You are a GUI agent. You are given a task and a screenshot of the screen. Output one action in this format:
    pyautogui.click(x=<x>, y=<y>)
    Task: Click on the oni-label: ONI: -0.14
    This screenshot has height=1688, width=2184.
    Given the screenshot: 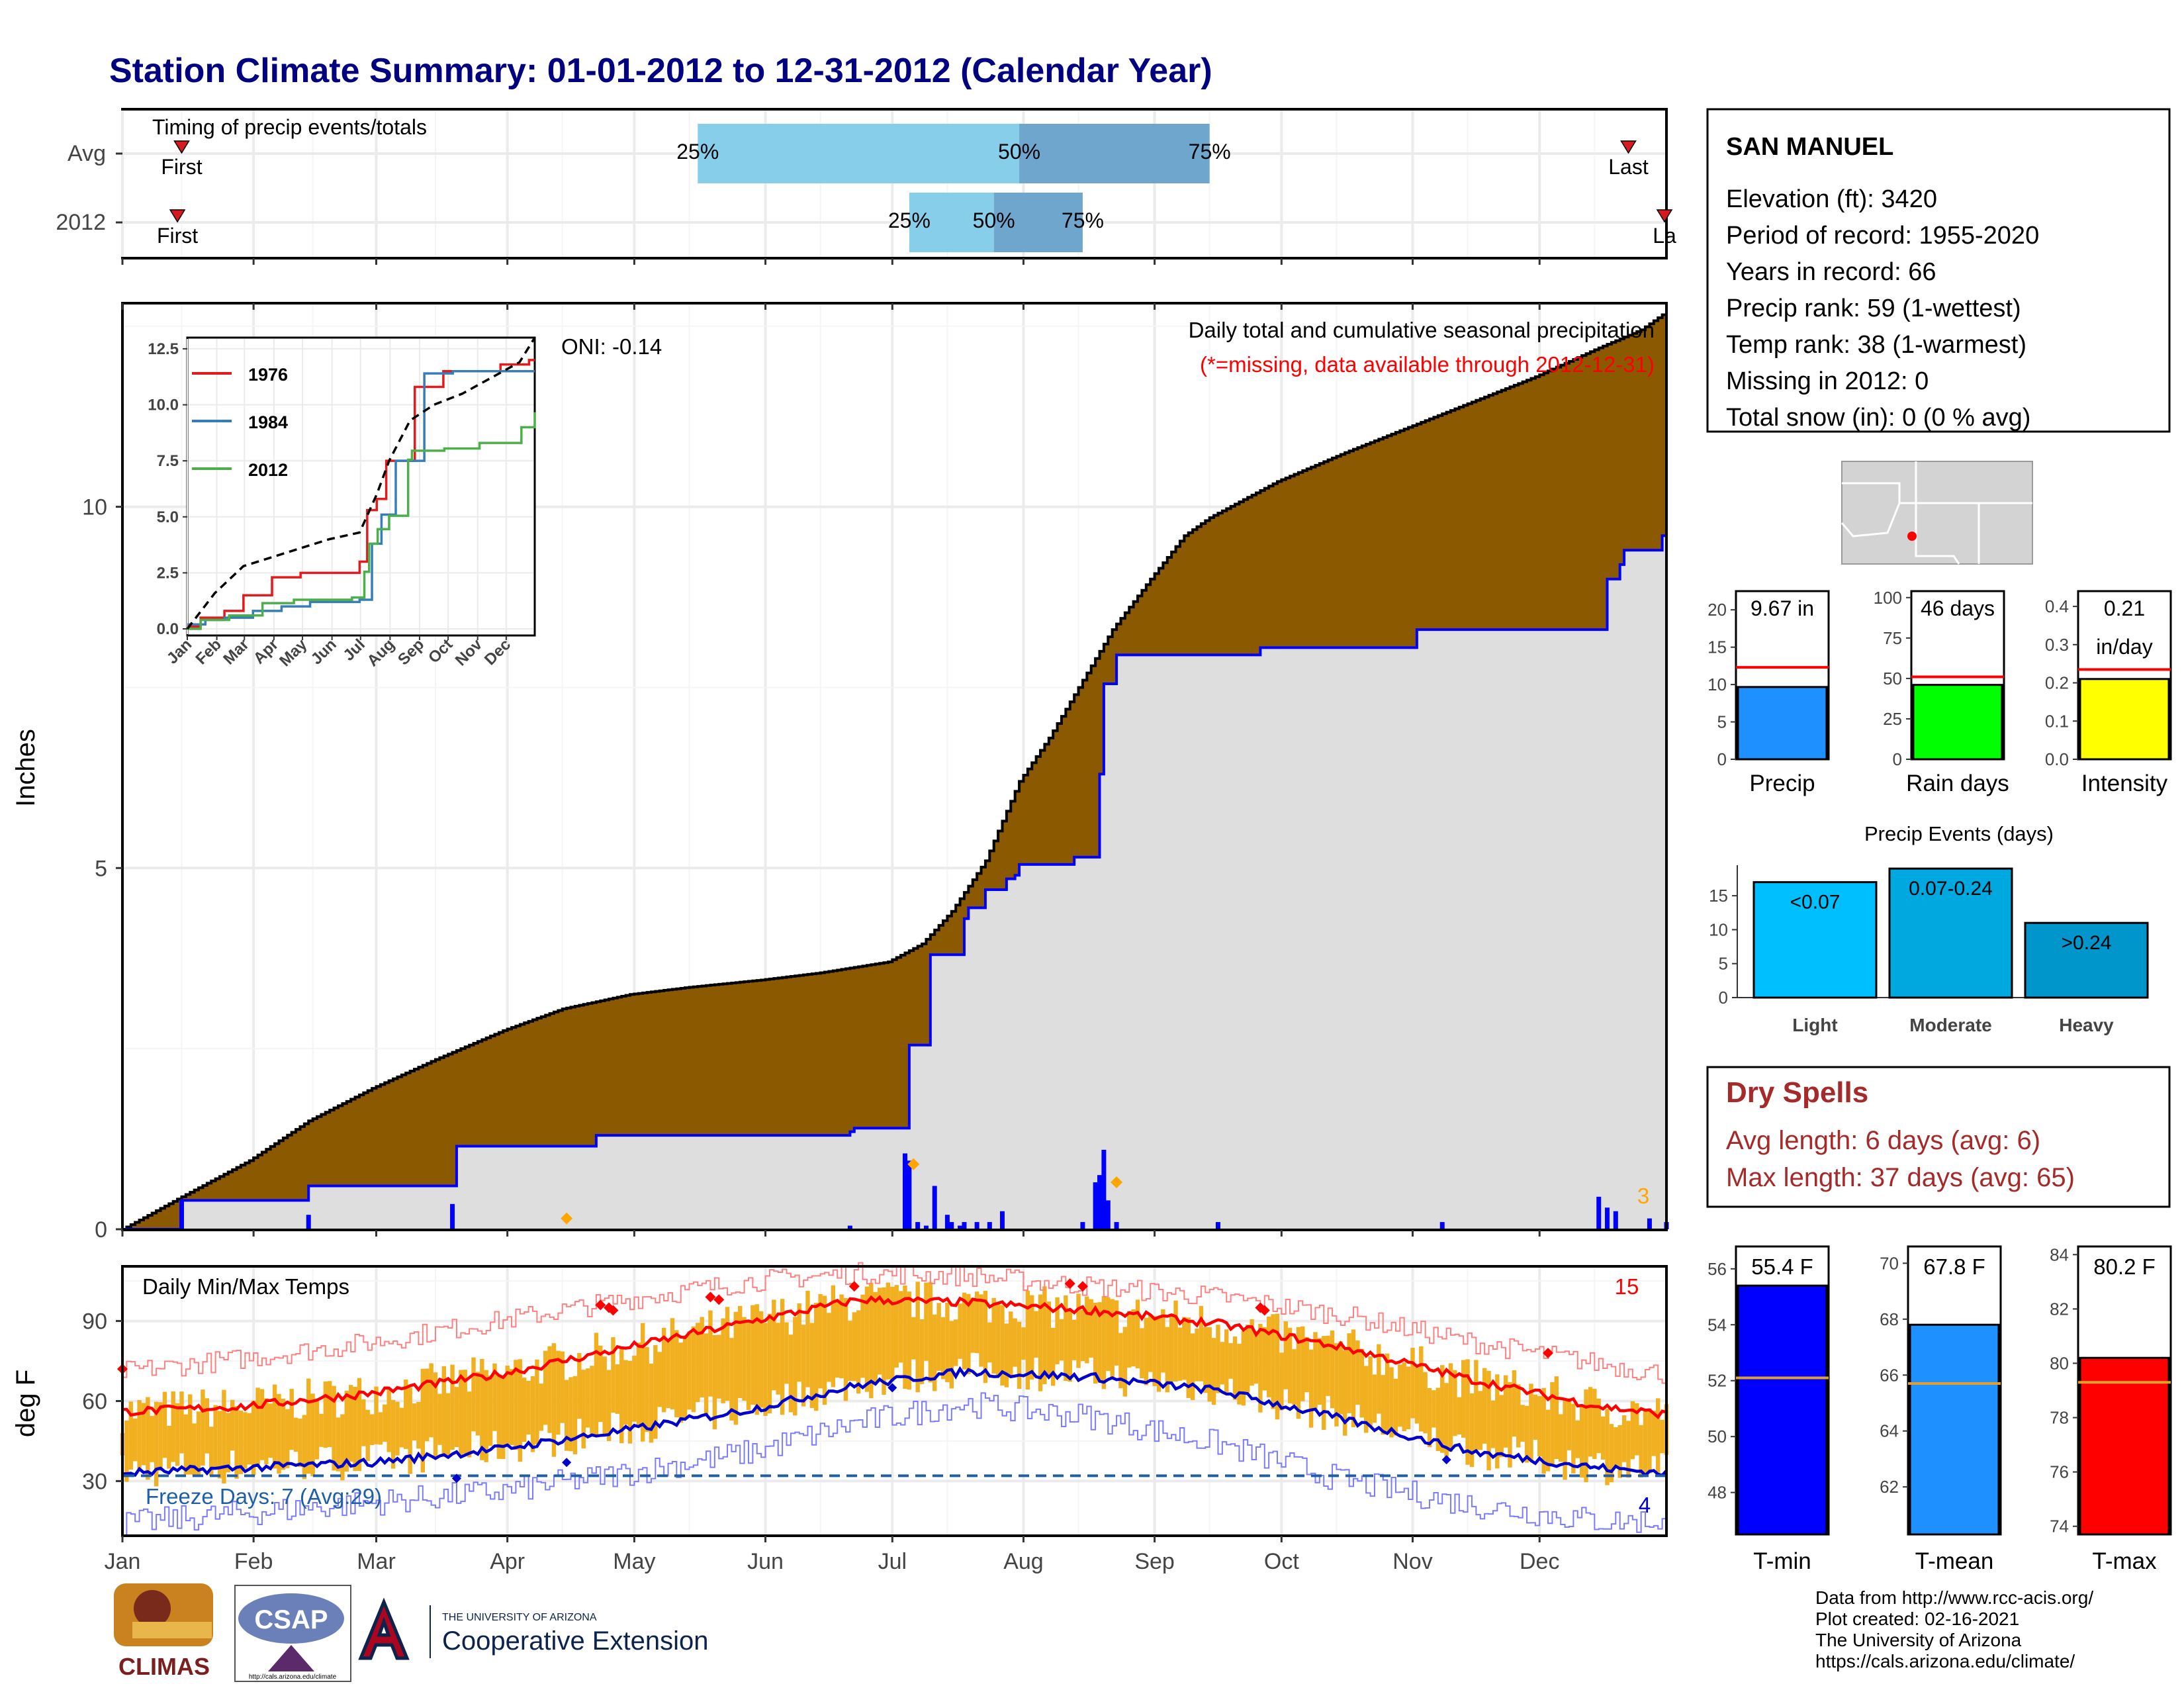 What is the action you would take?
    pyautogui.click(x=611, y=346)
    